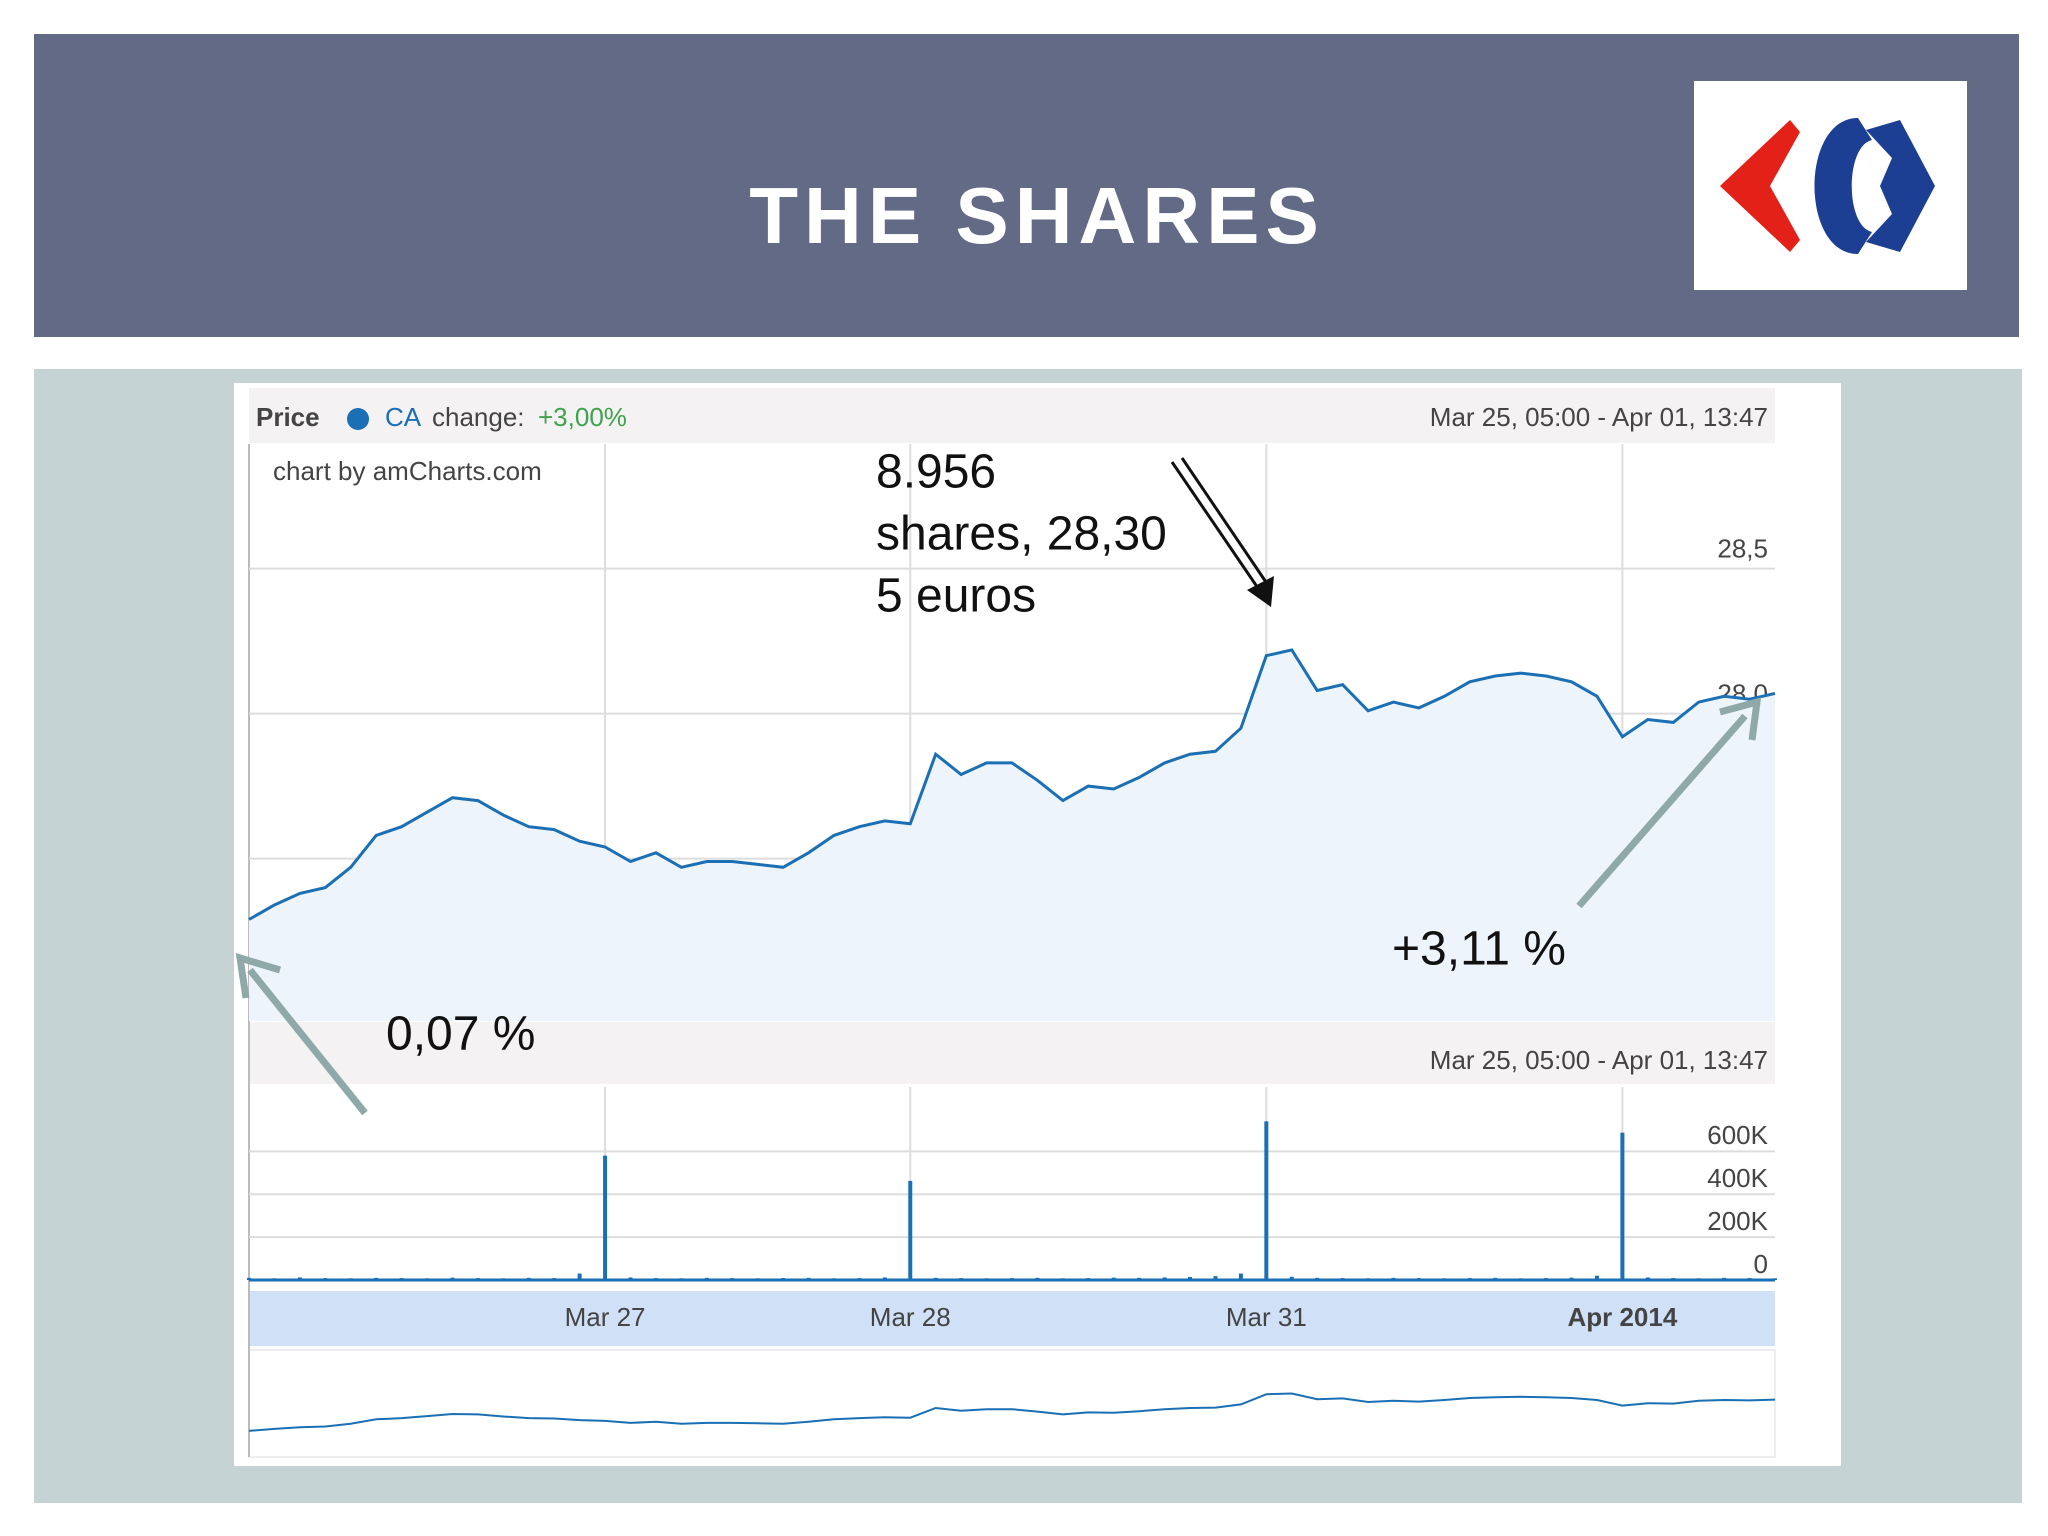 The image size is (2048, 1536). What do you see at coordinates (1037, 215) in the screenshot?
I see `slide-title: THE SHARES` at bounding box center [1037, 215].